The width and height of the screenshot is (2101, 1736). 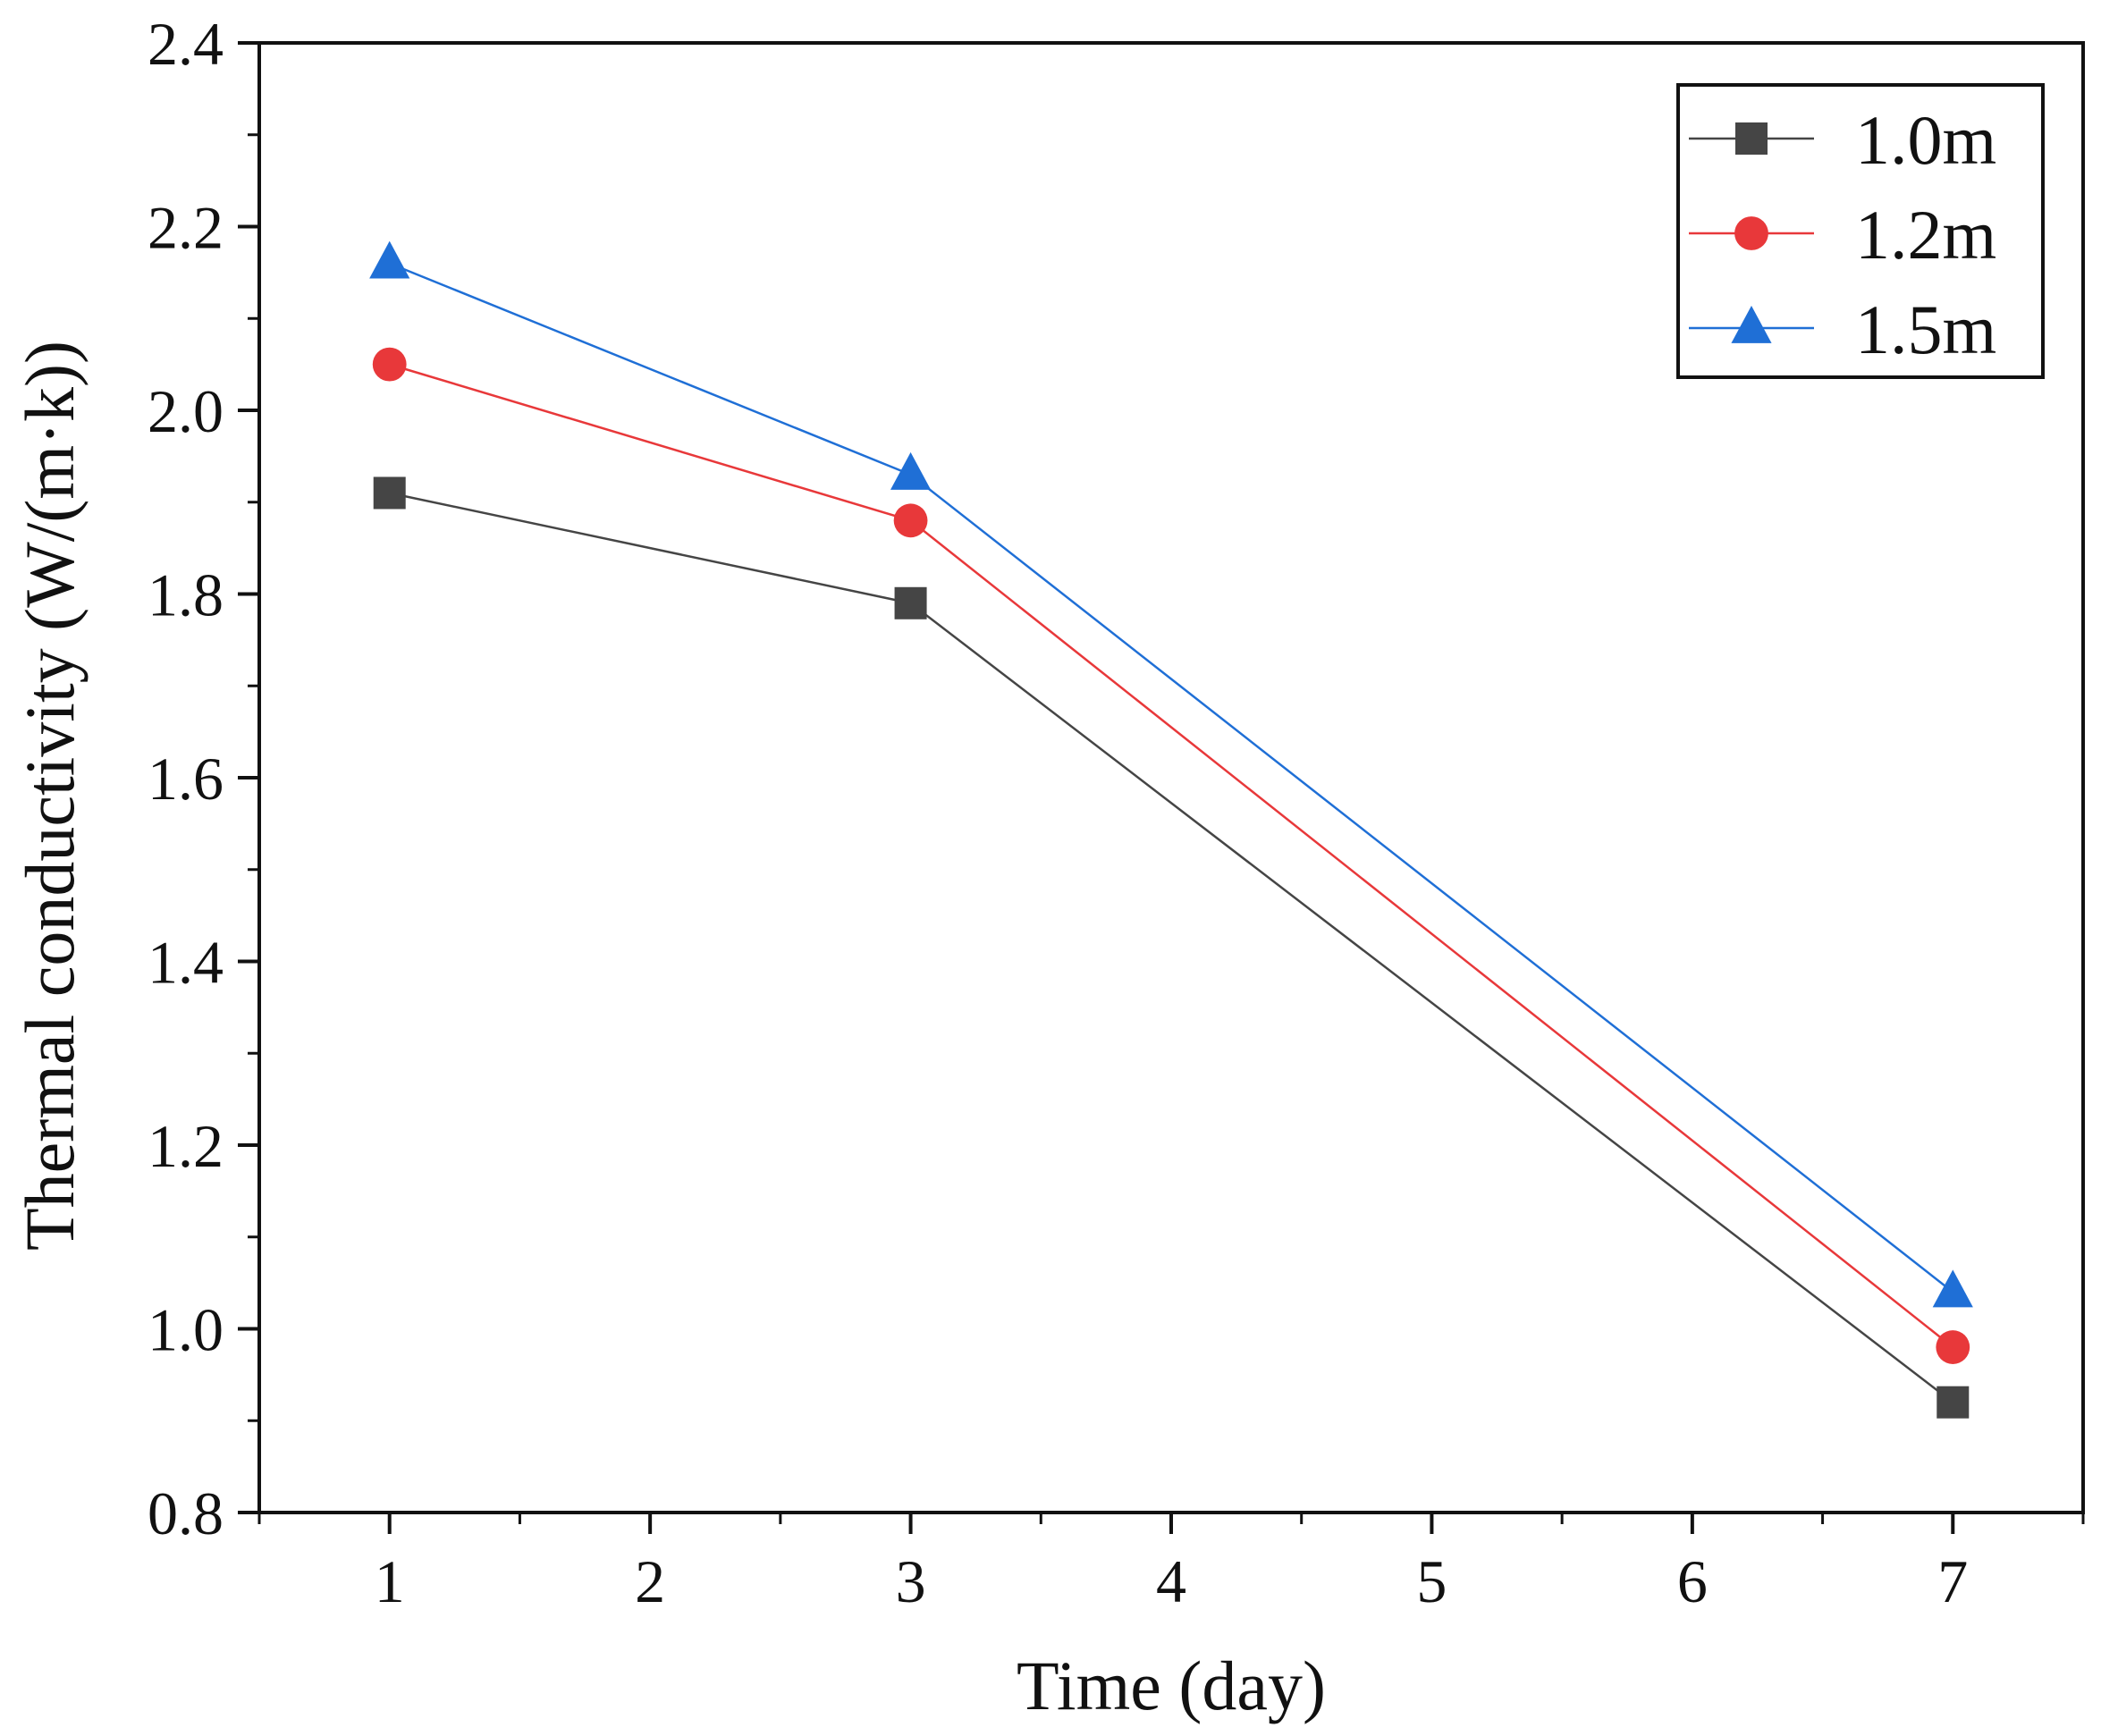 I want to click on x-tick-label: 3, so click(x=911, y=1581).